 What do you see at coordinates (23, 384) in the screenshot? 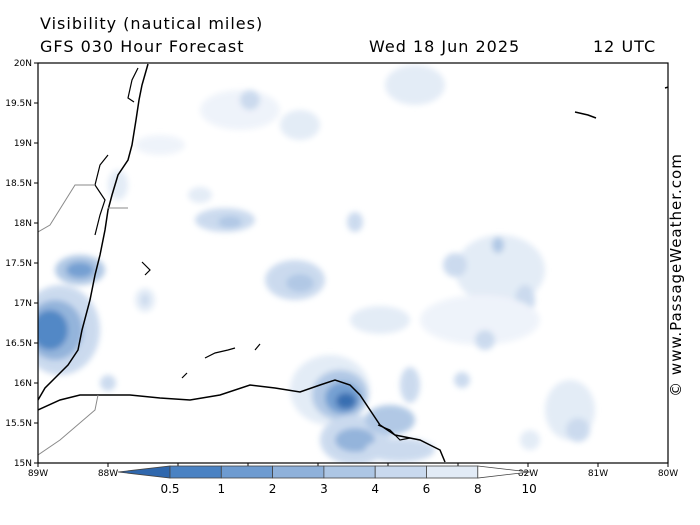
I see `lat-label: 16N` at bounding box center [23, 384].